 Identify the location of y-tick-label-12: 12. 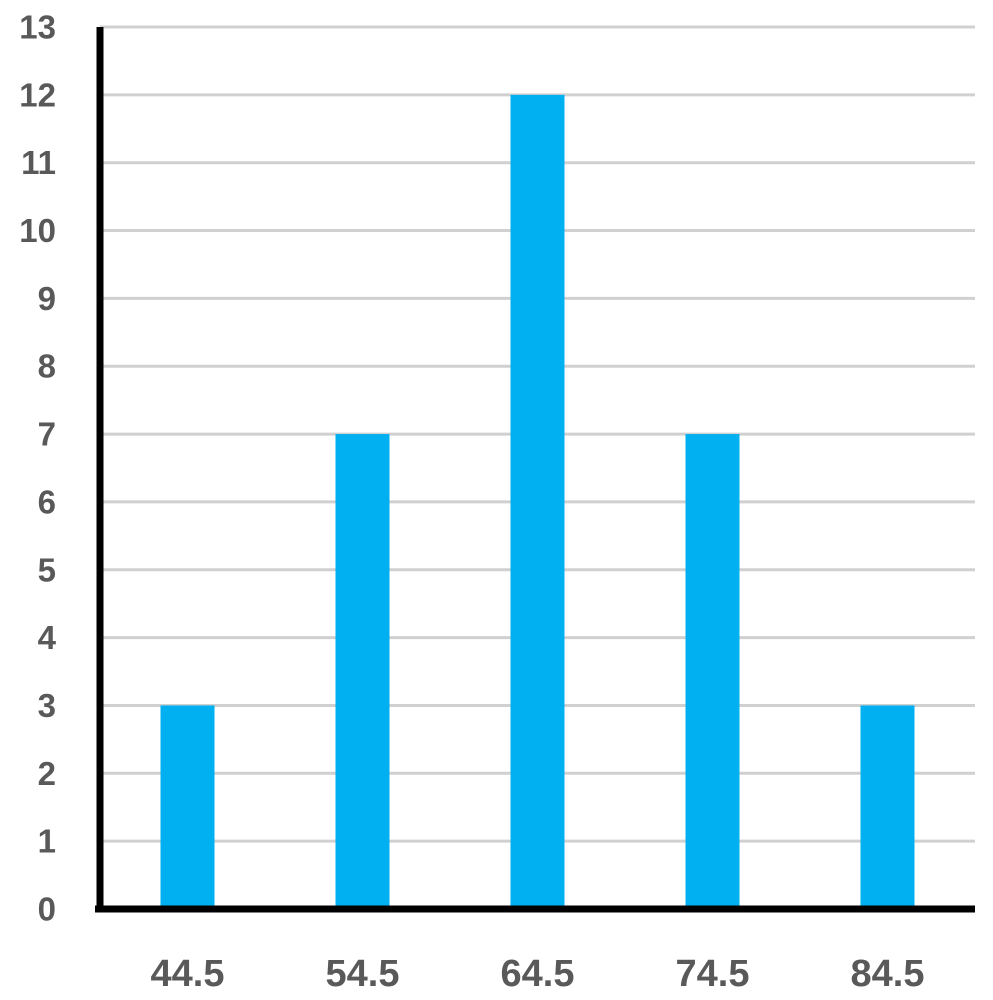
(37, 94).